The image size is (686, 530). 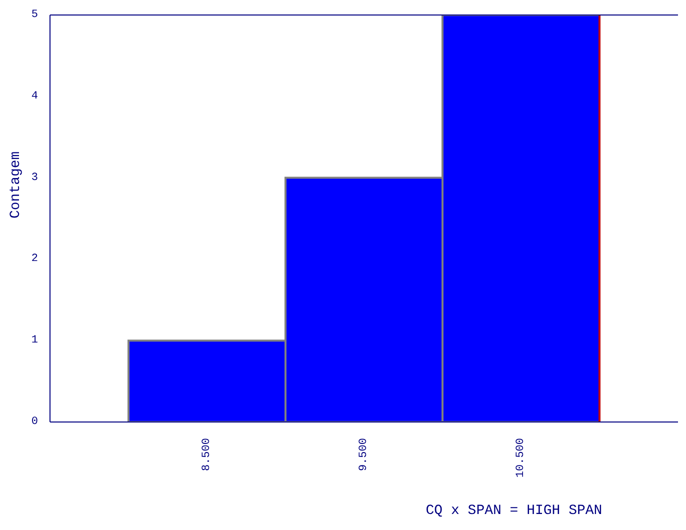 What do you see at coordinates (34, 178) in the screenshot?
I see `y-tick-label: 3` at bounding box center [34, 178].